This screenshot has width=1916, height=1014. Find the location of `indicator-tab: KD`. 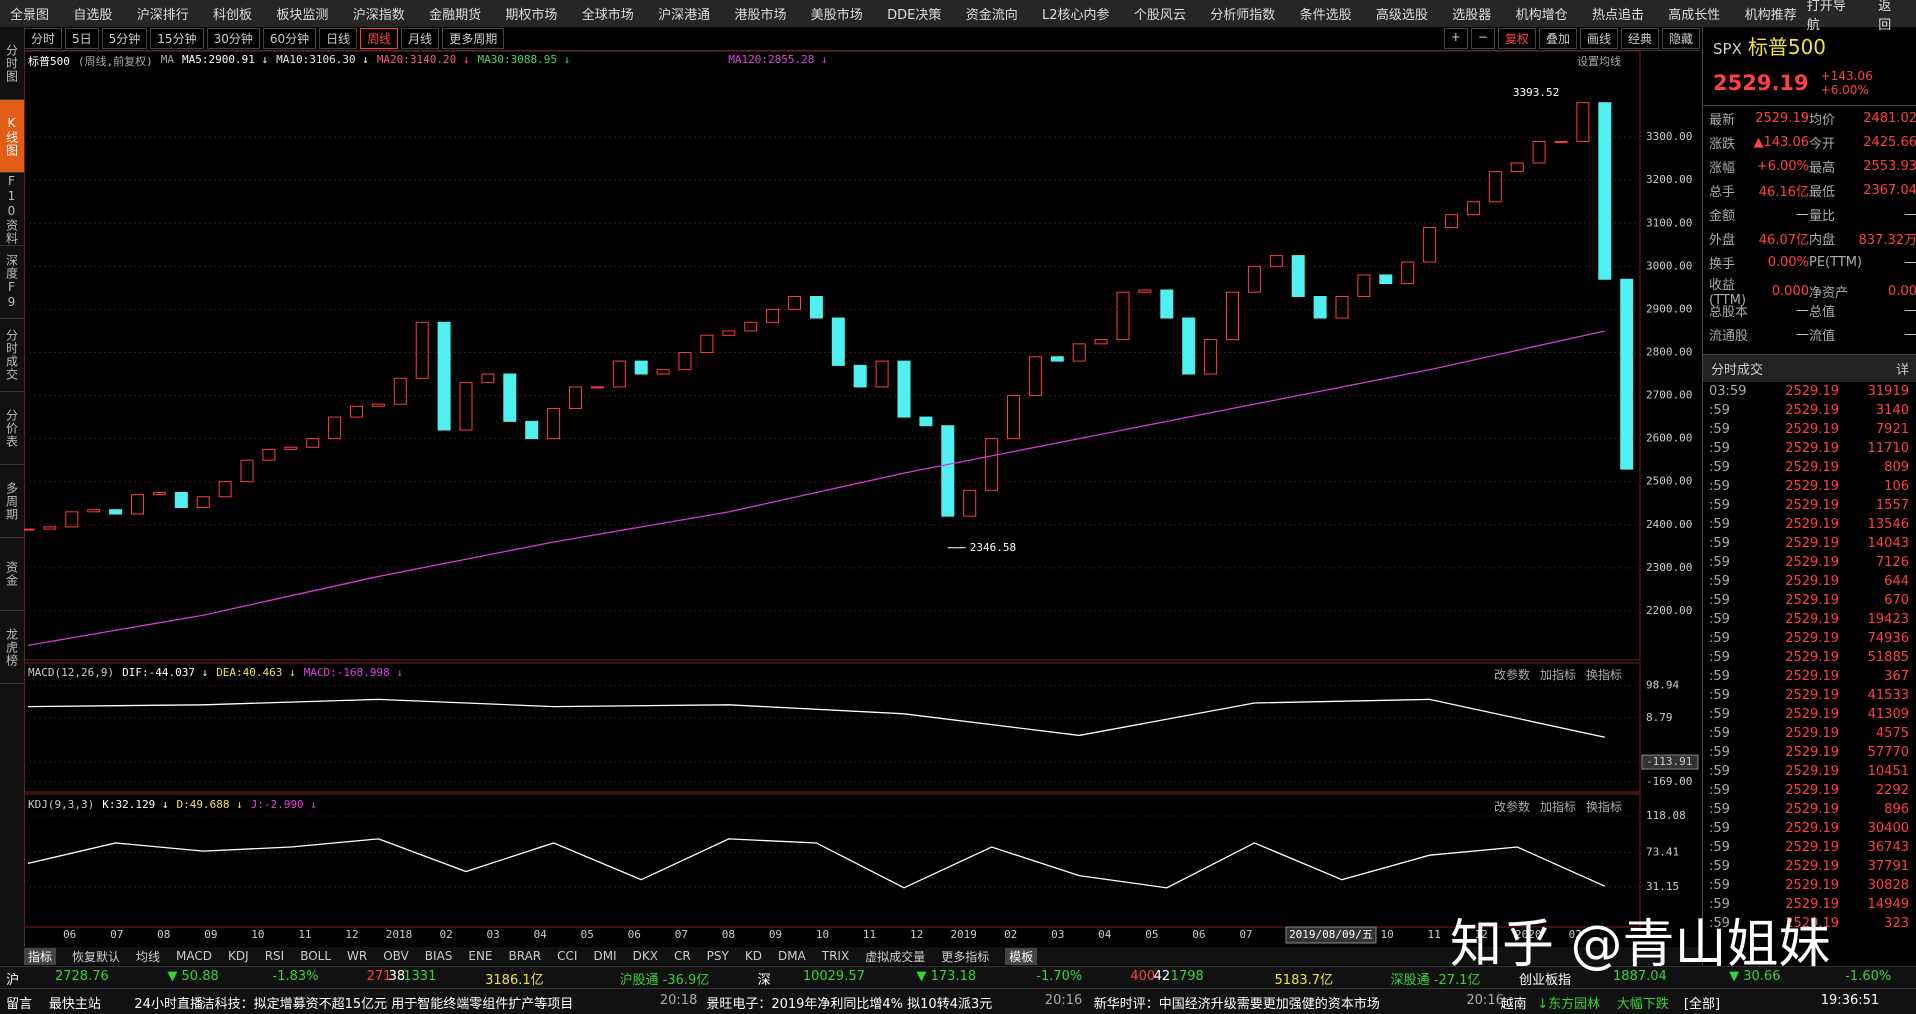

indicator-tab: KD is located at coordinates (753, 956).